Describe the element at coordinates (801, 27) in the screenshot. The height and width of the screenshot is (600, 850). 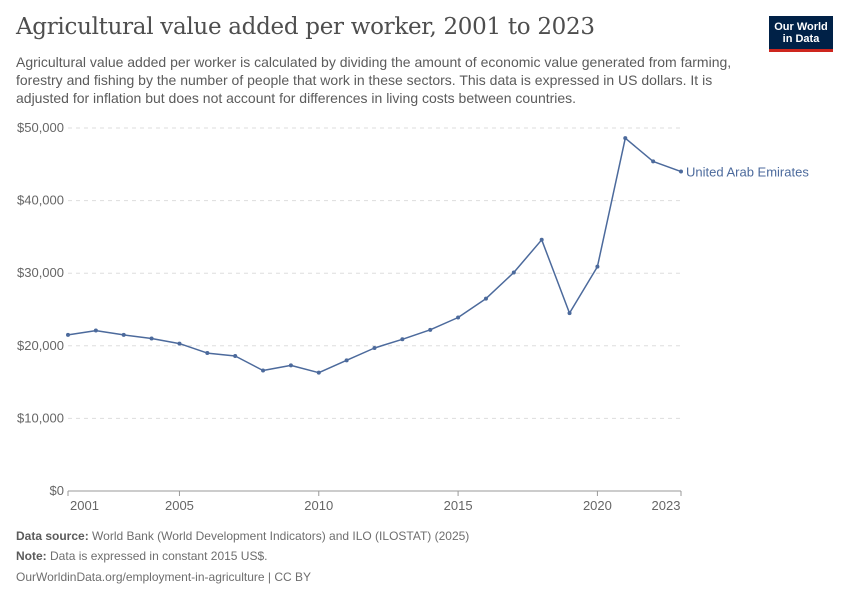
I see `logo-line-1: Our World` at that location.